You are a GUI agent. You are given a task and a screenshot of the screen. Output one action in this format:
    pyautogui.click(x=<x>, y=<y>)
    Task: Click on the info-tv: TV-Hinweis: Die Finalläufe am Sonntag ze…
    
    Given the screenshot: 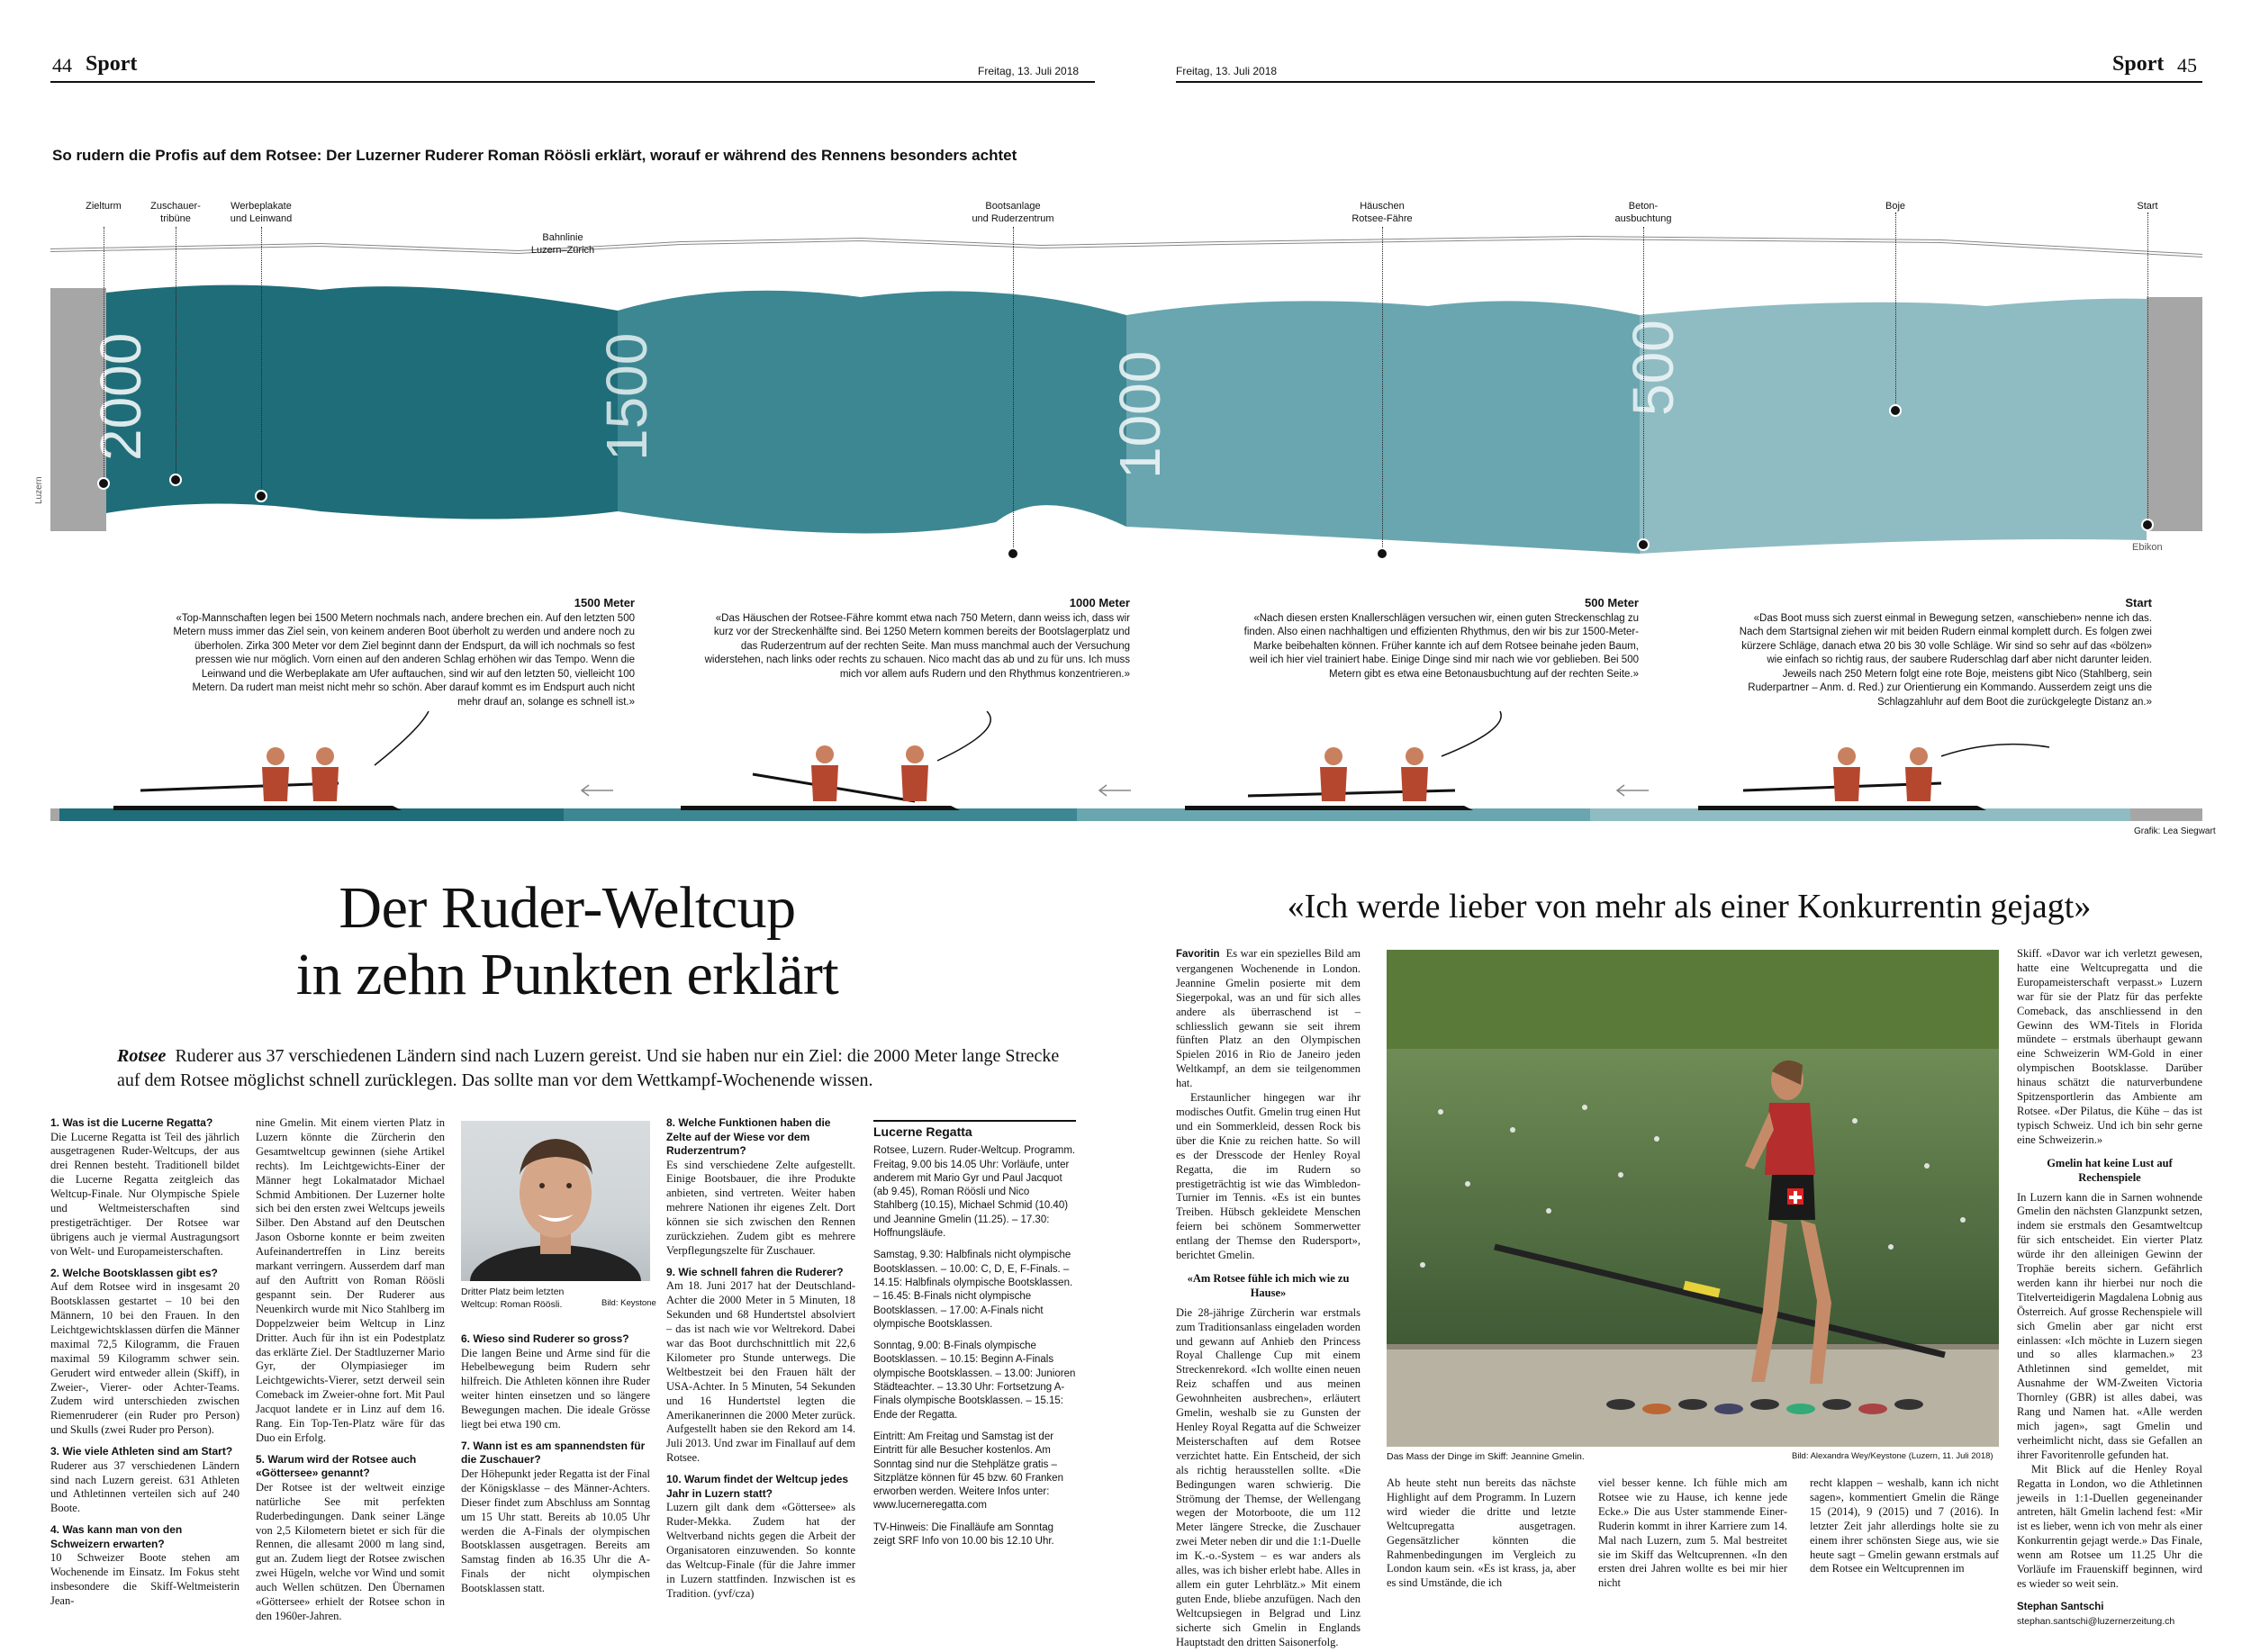 What is the action you would take?
    pyautogui.click(x=964, y=1534)
    